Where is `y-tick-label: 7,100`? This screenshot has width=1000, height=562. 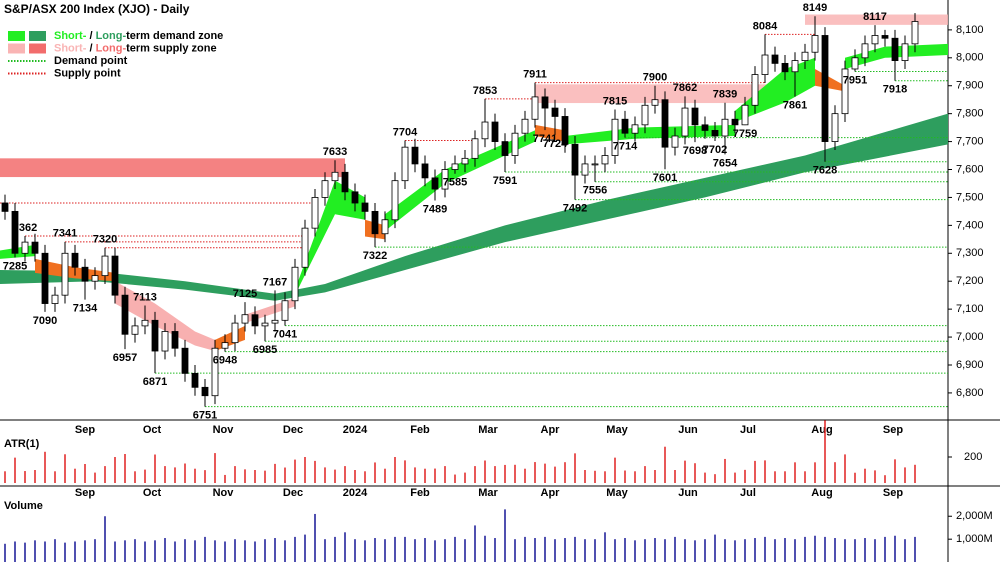 y-tick-label: 7,100 is located at coordinates (970, 309).